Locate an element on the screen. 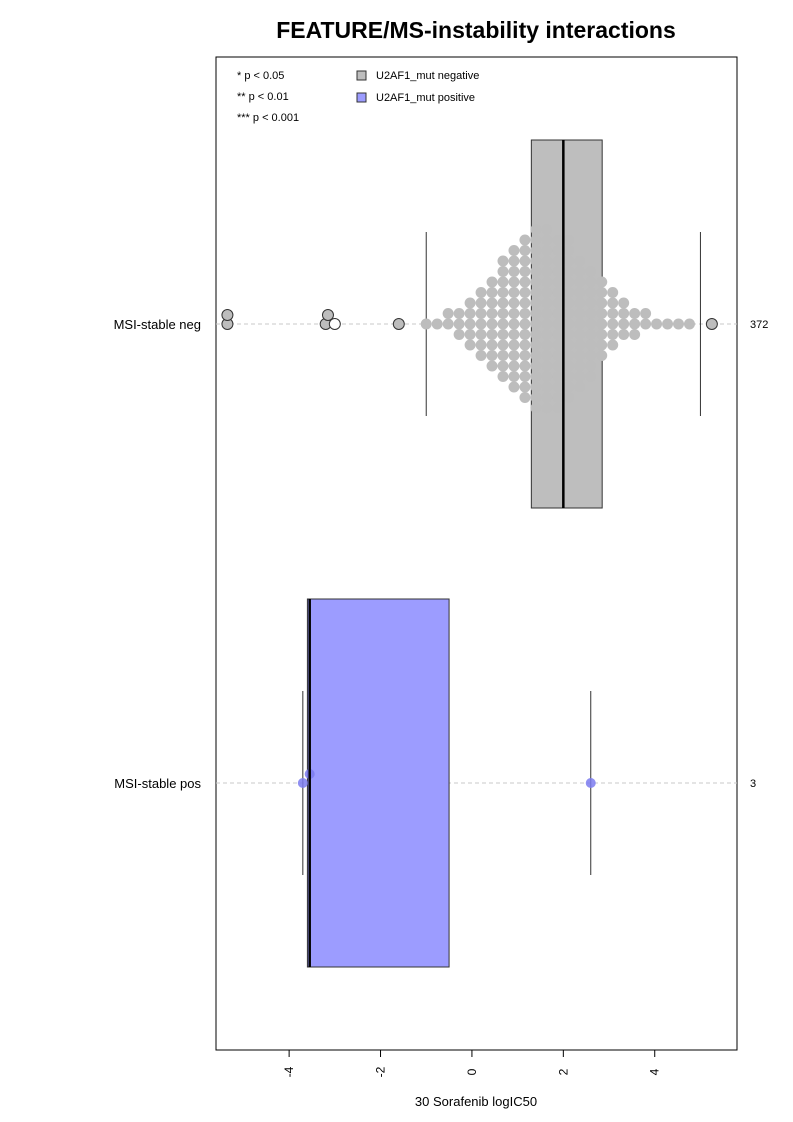  outlier-point is located at coordinates (227, 315).